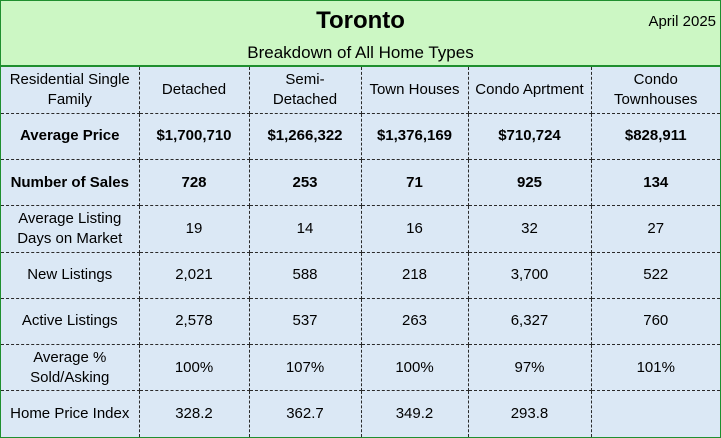  I want to click on table-cell: 16, so click(414, 229).